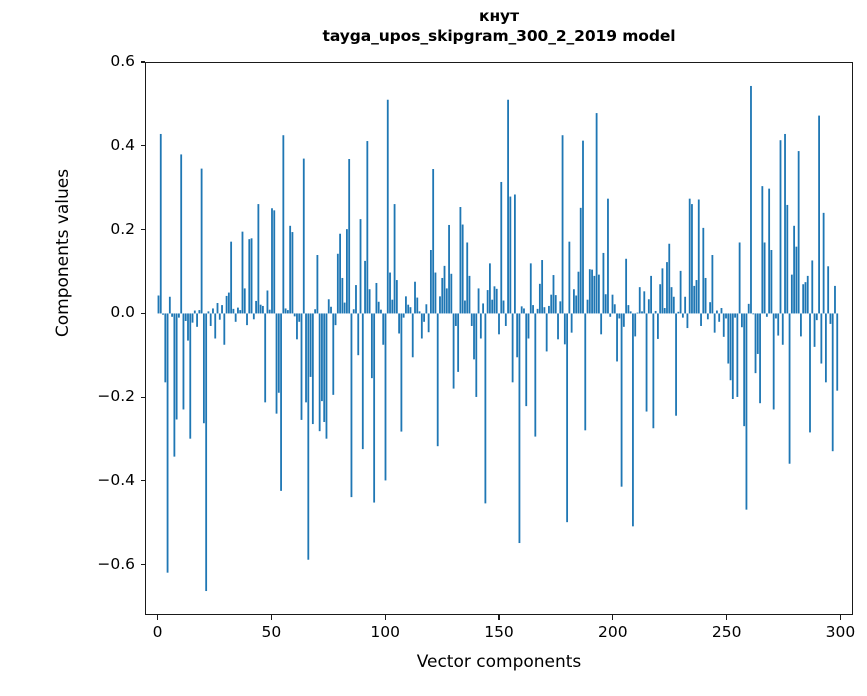 This screenshot has height=696, width=867. I want to click on y-tick-label: −0.6, so click(116, 563).